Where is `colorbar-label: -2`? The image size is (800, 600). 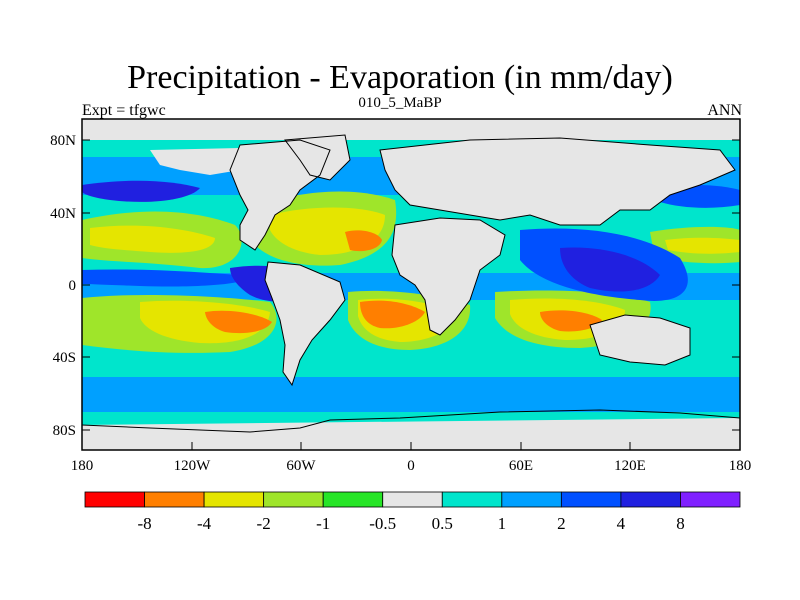 colorbar-label: -2 is located at coordinates (264, 523).